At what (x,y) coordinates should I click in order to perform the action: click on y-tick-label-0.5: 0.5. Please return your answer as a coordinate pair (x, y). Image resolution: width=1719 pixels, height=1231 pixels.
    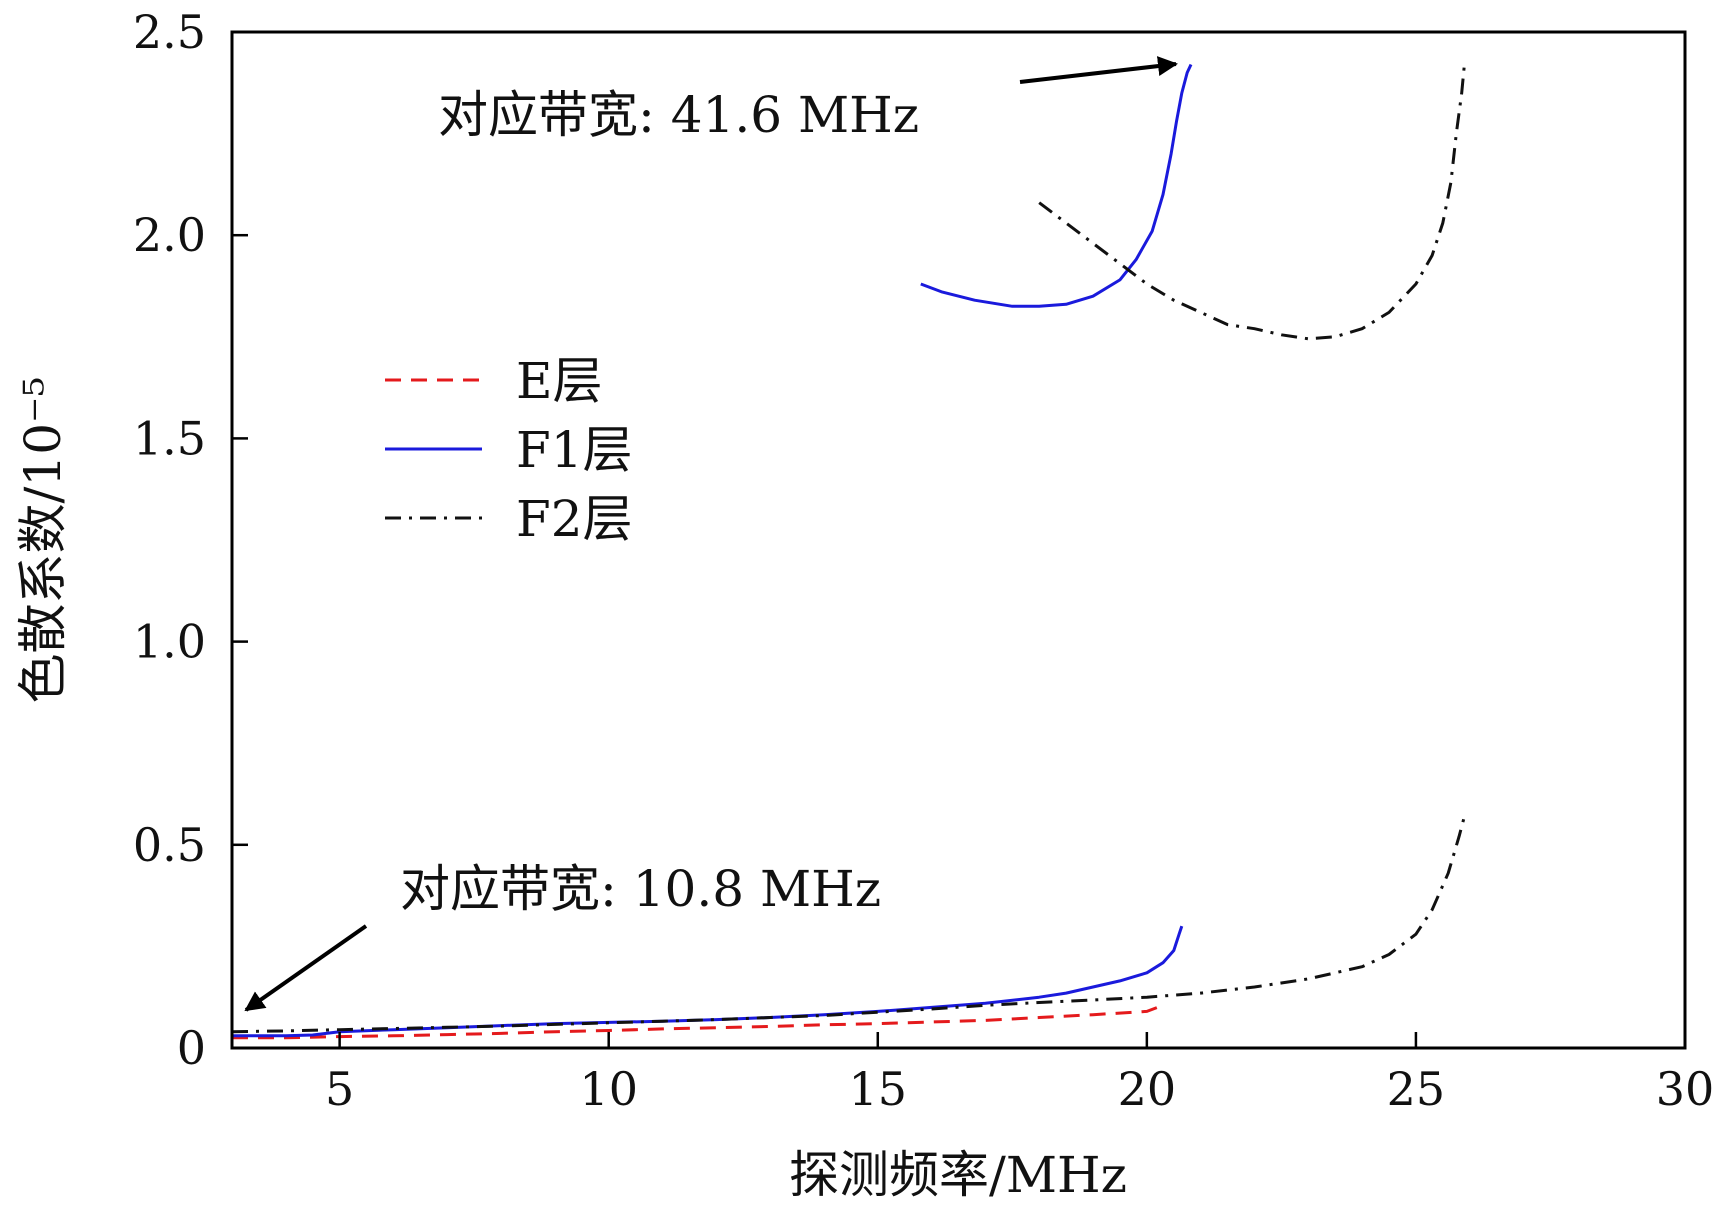
    Looking at the image, I should click on (169, 845).